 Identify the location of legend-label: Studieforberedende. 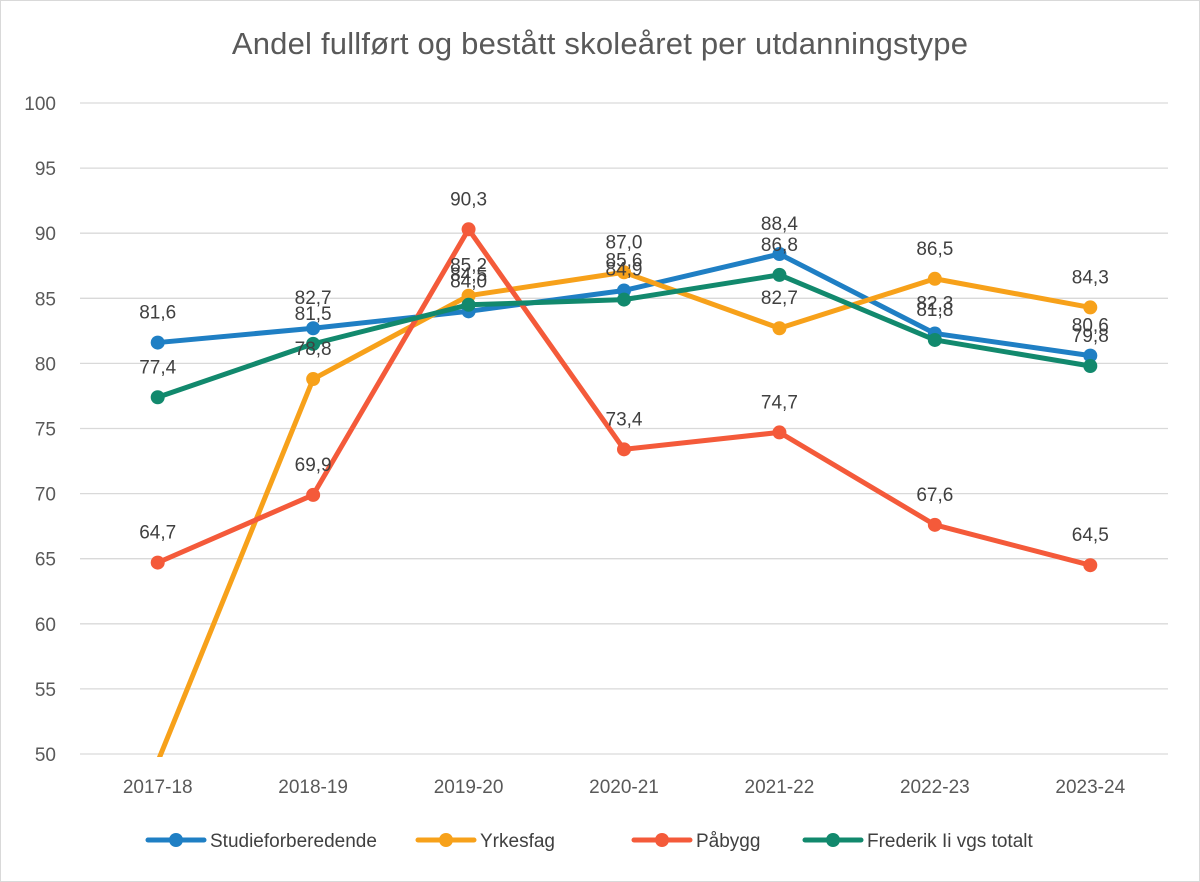
(293, 841).